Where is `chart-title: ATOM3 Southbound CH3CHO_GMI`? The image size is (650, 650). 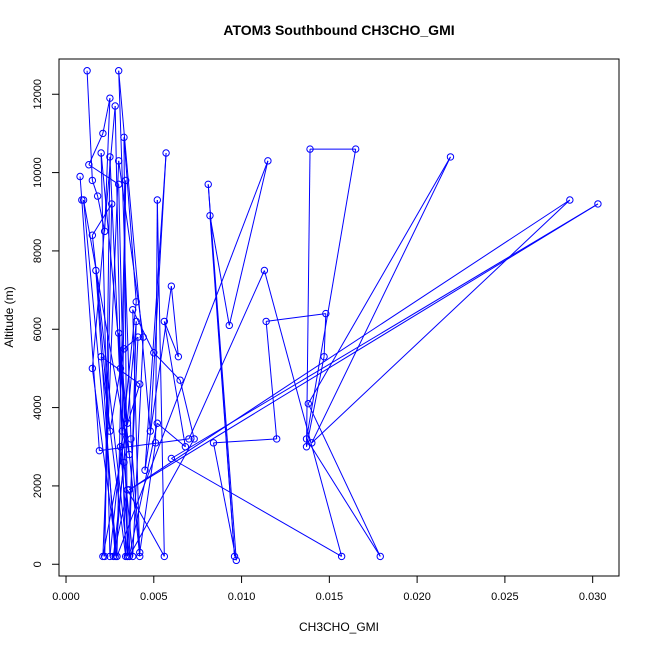 chart-title: ATOM3 Southbound CH3CHO_GMI is located at coordinates (338, 30).